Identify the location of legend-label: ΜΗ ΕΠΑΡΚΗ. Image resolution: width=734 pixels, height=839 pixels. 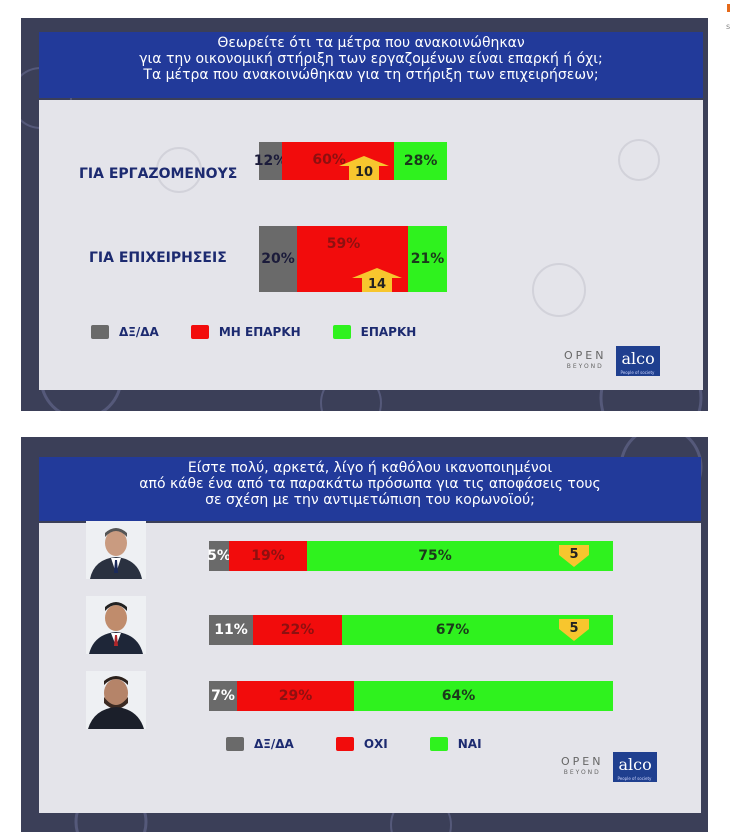
(259, 332).